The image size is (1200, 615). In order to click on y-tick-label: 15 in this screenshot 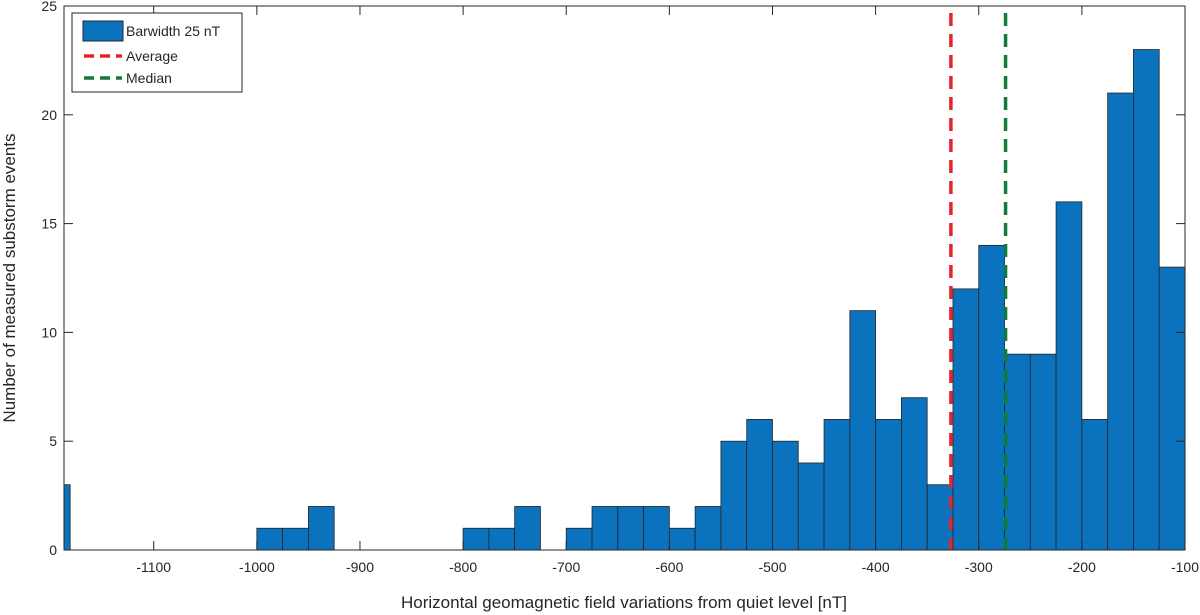, I will do `click(49, 224)`.